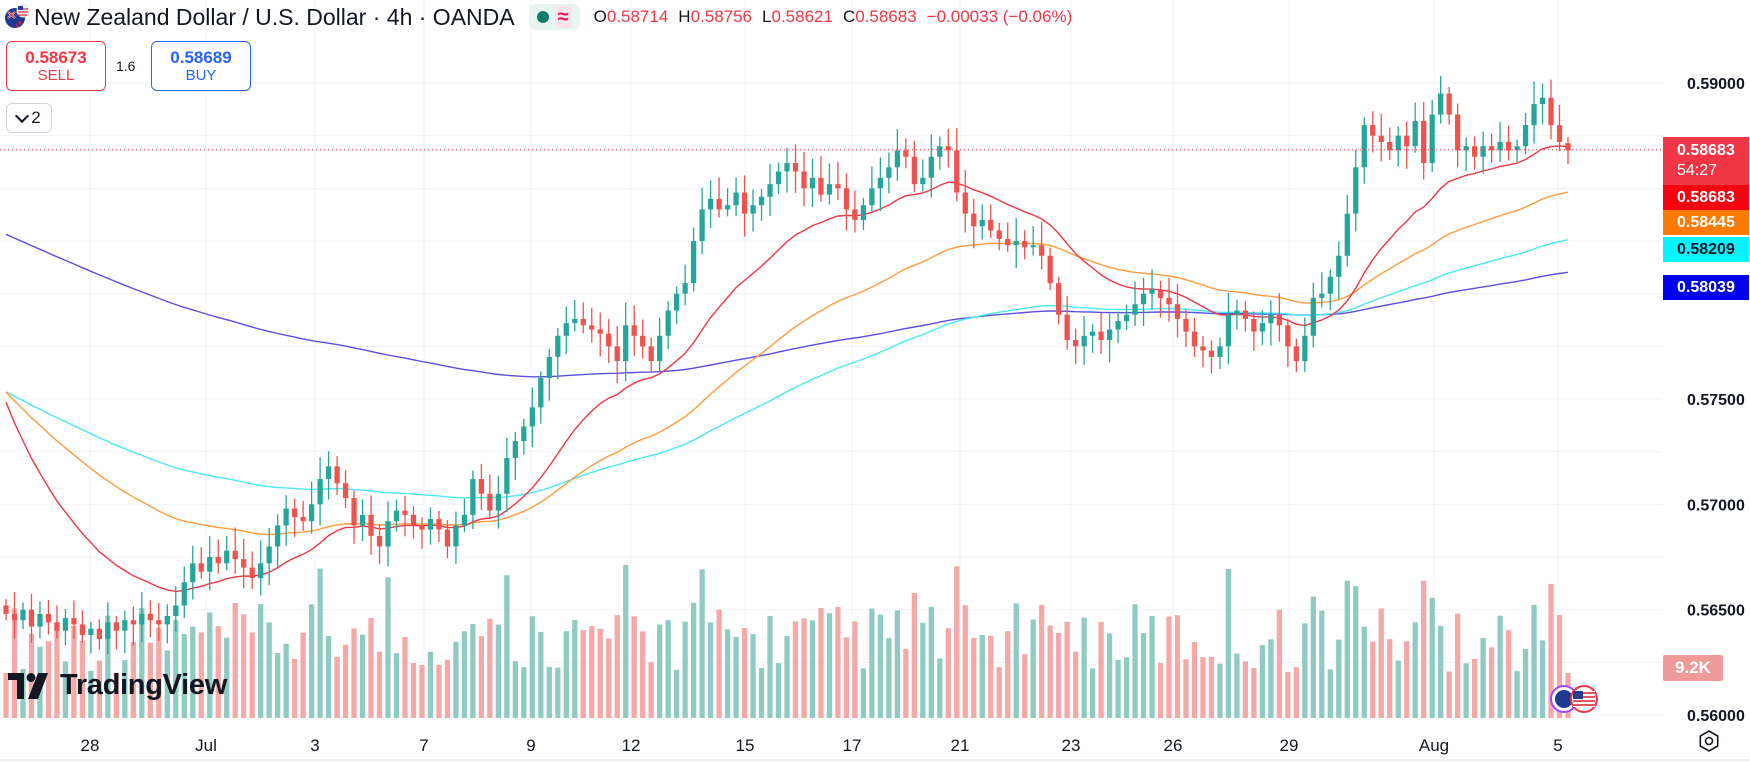  What do you see at coordinates (554, 17) in the screenshot?
I see `indicator-status-pill: ≈` at bounding box center [554, 17].